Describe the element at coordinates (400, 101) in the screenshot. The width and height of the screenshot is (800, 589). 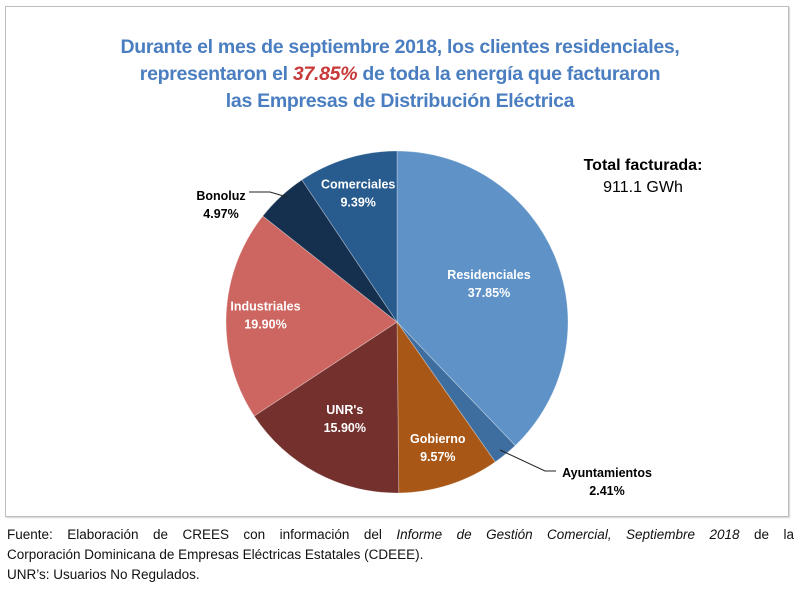
I see `title-line-3: las Empresas de Distribución Eléctrica` at that location.